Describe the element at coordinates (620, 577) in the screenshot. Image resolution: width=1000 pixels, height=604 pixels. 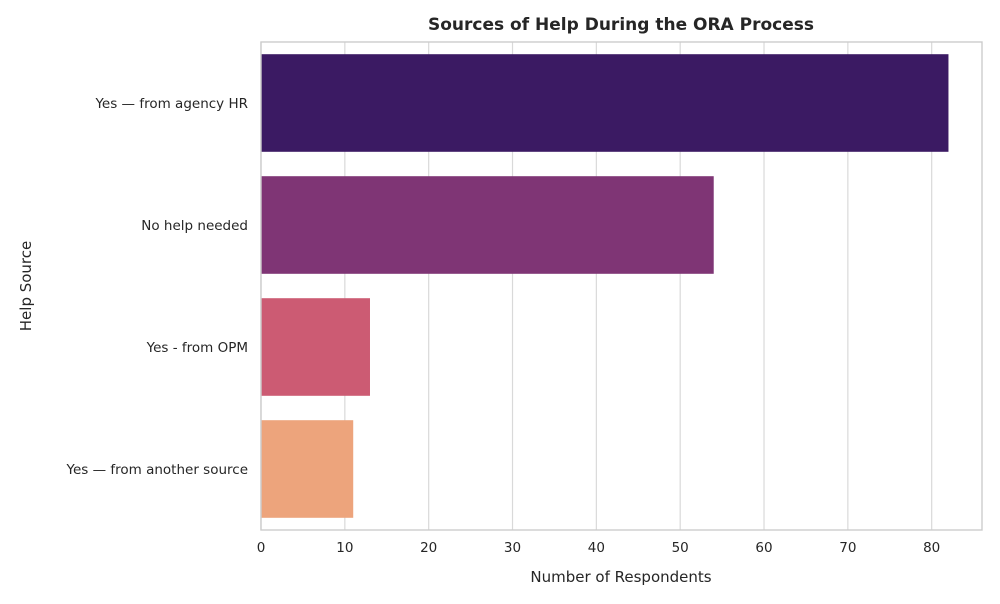
I see `x-axis-label: Number of Respondents` at that location.